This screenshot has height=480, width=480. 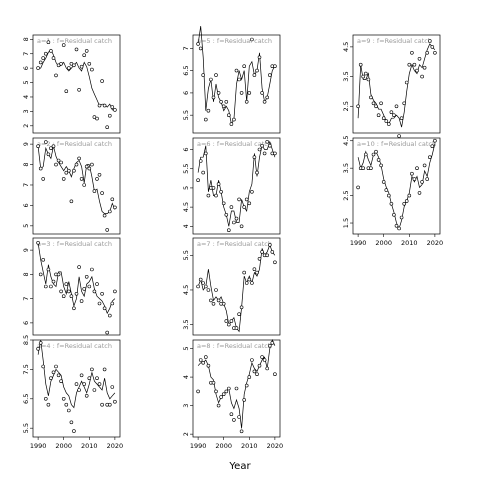 What do you see at coordinates (396, 144) in the screenshot?
I see `panel-title: a=10 : f=Residual catch` at bounding box center [396, 144].